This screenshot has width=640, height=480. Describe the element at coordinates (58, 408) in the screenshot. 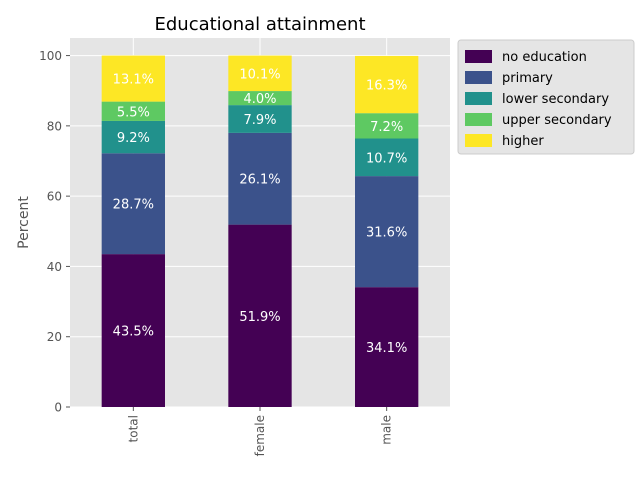

I see `y-tick-label: 0` at that location.